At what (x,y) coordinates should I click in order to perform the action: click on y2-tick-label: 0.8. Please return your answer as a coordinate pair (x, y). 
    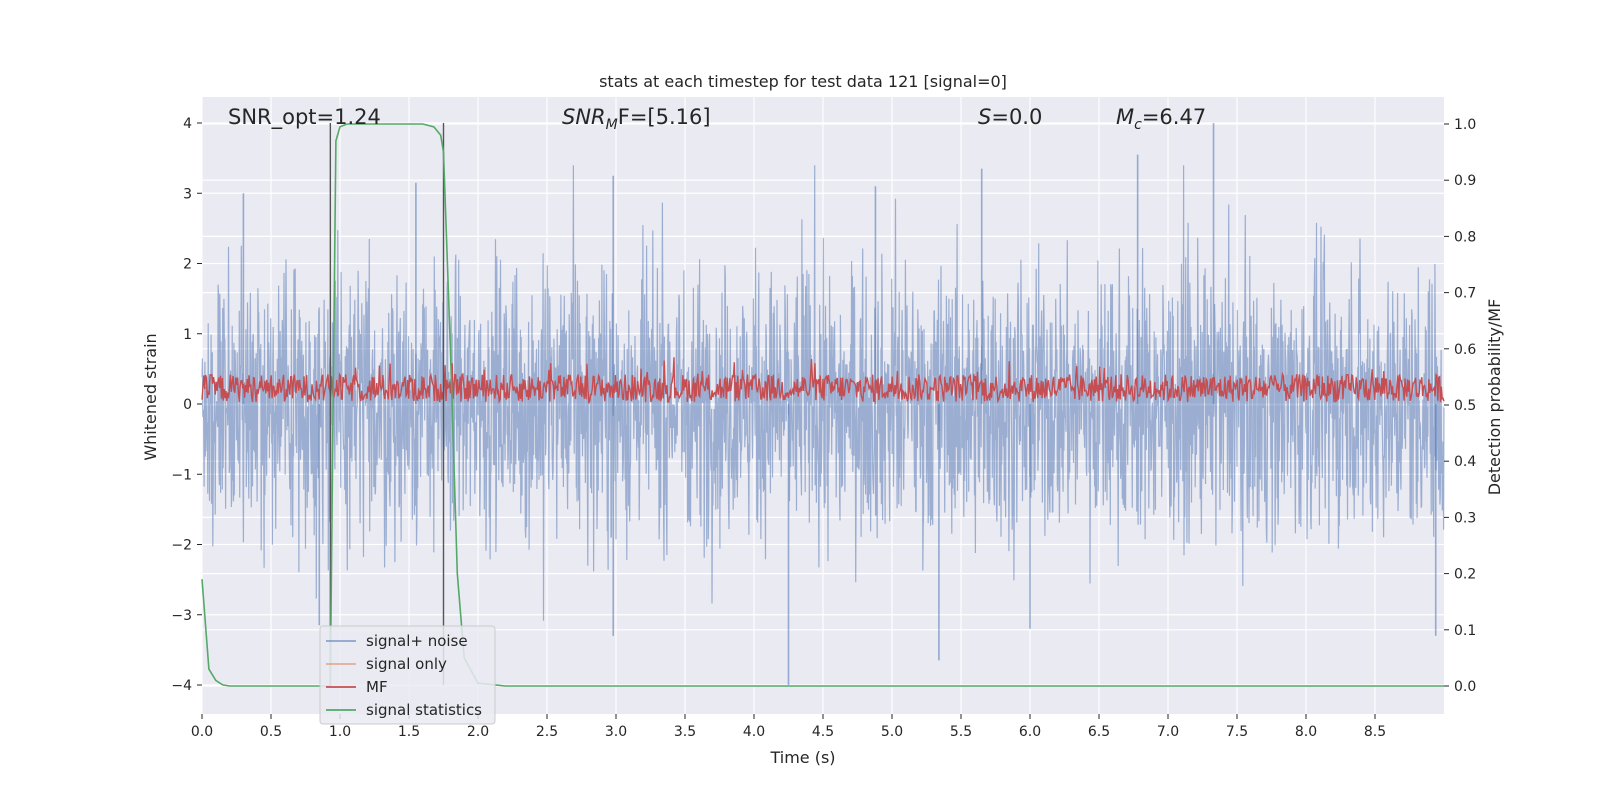
    Looking at the image, I should click on (1465, 237).